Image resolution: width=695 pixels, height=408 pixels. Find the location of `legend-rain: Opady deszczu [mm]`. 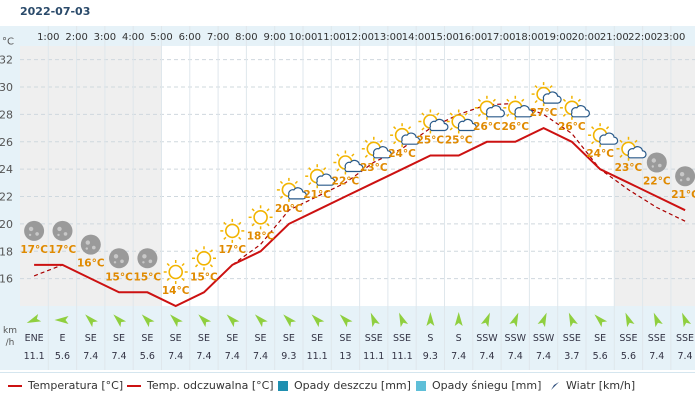

legend-rain: Opady deszczu [mm] is located at coordinates (344, 385).